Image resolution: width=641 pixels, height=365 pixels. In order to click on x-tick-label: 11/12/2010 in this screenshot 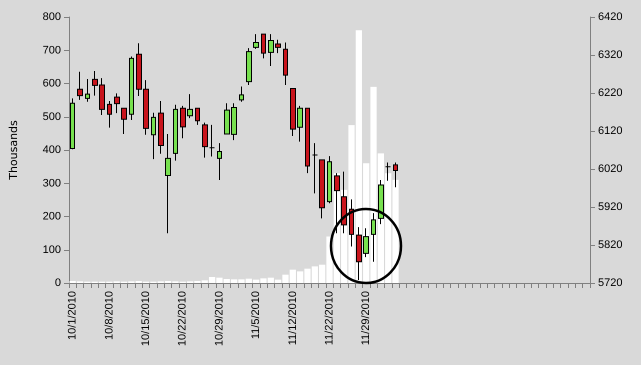, I will do `click(292, 318)`.